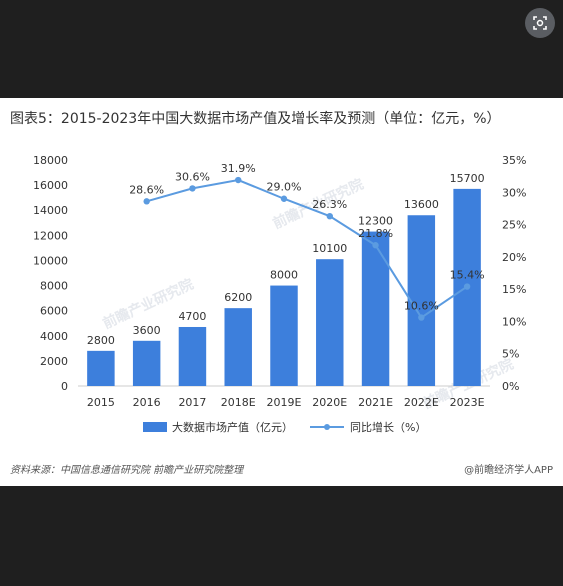  I want to click on growth-point-2018E, so click(238, 180).